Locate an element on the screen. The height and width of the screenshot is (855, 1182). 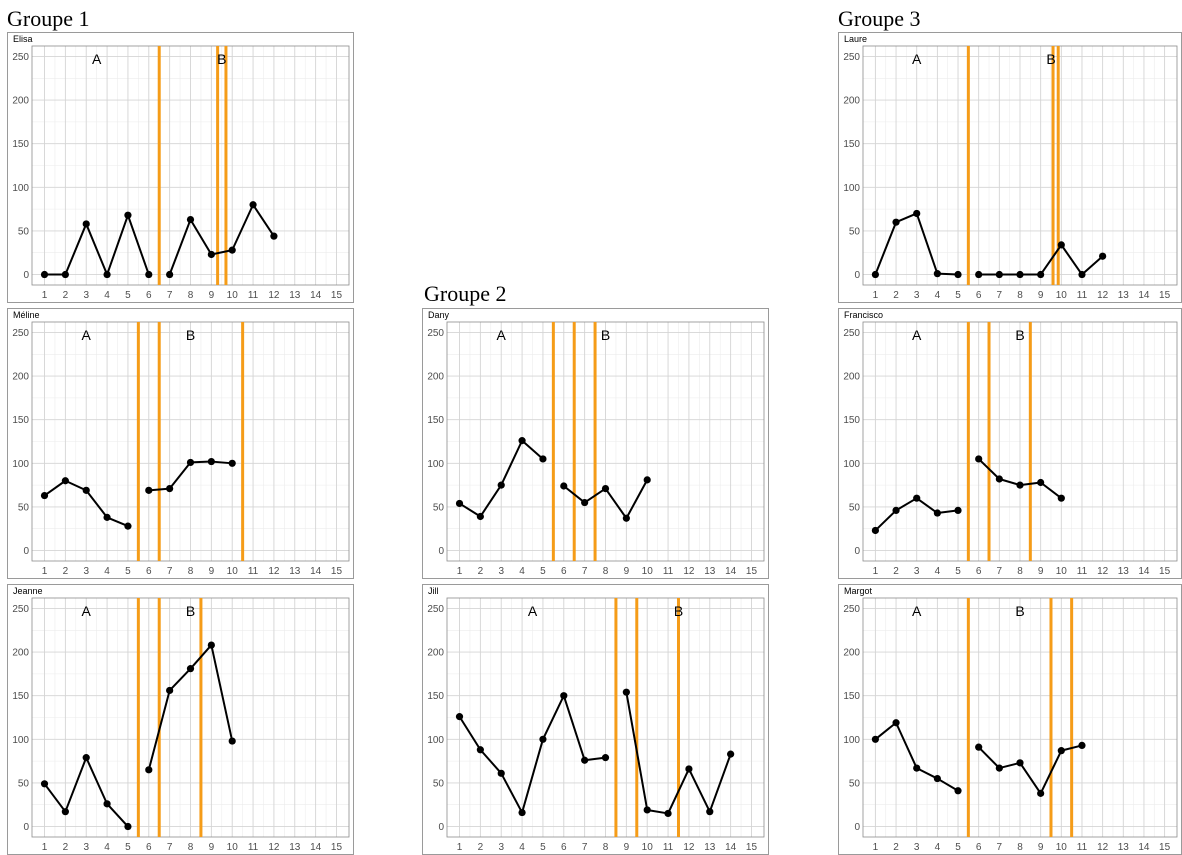
group-title-3: Groupe 3 is located at coordinates (879, 18).